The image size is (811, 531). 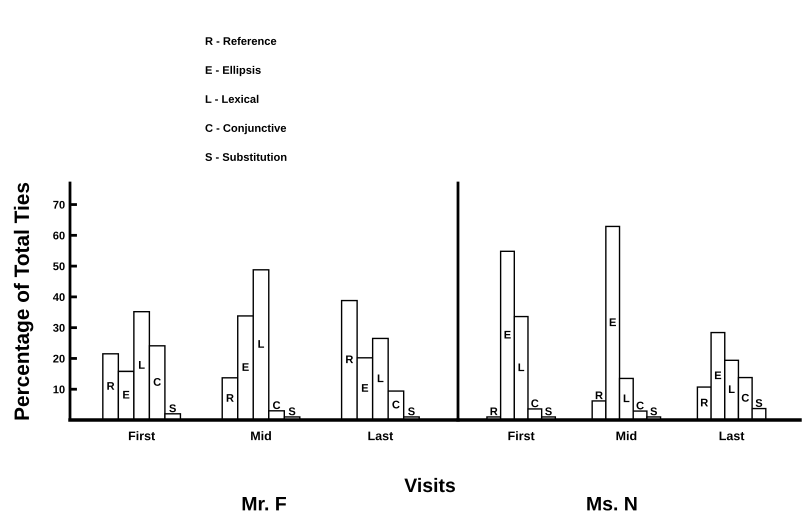 I want to click on y-tick-label: 20, so click(x=59, y=358).